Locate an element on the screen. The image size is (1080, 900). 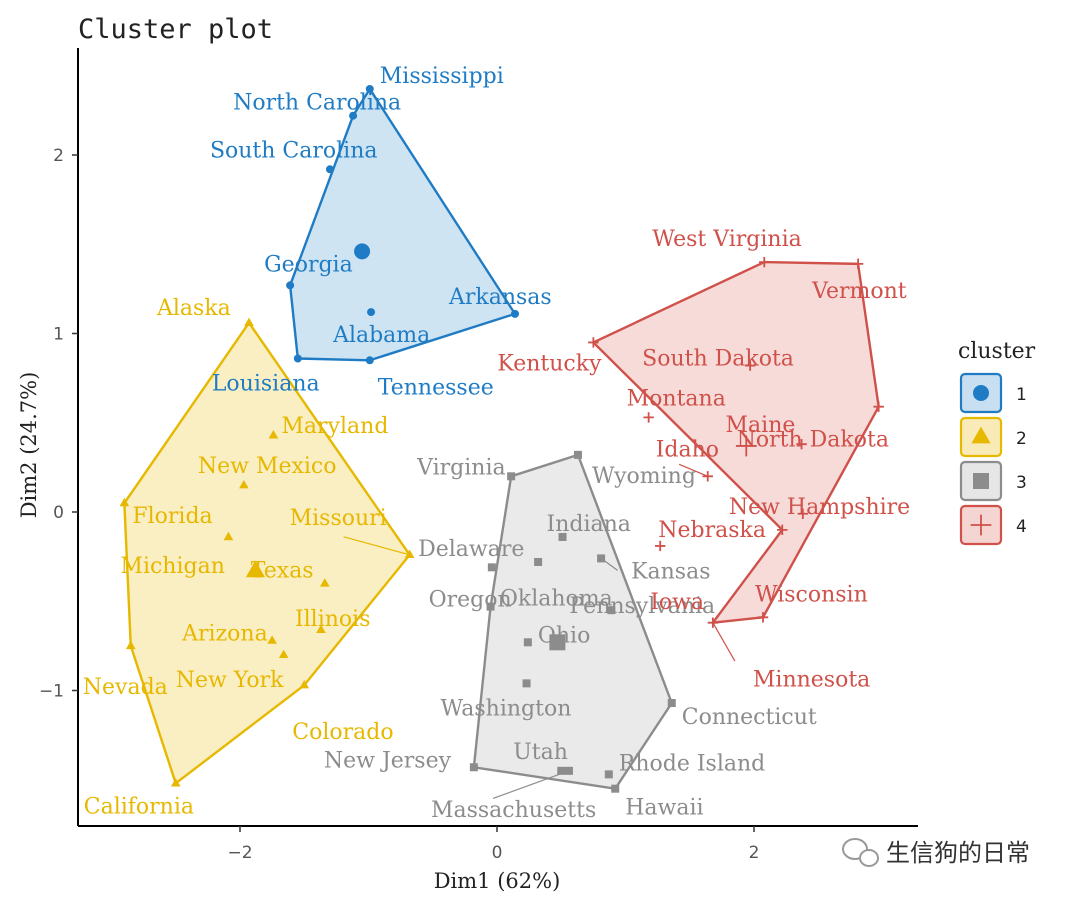
label-arizona: Arizona is located at coordinates (224, 634).